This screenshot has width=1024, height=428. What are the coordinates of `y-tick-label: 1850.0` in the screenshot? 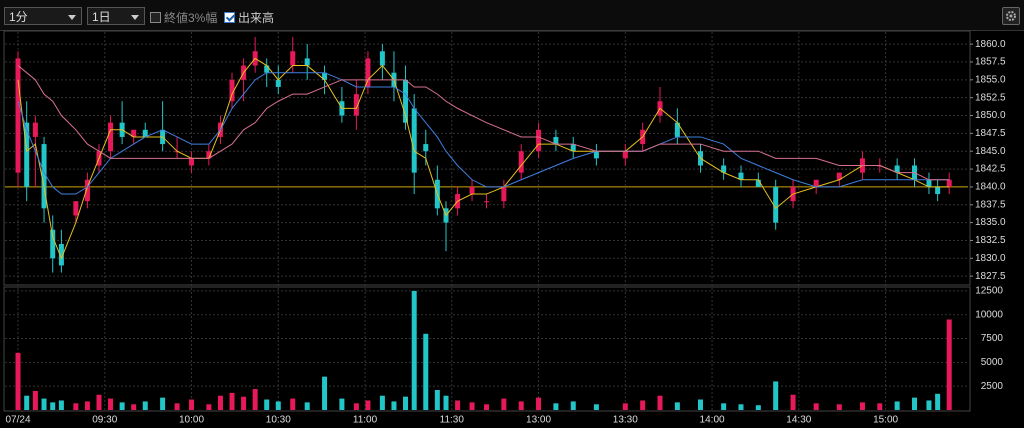 It's located at (990, 115).